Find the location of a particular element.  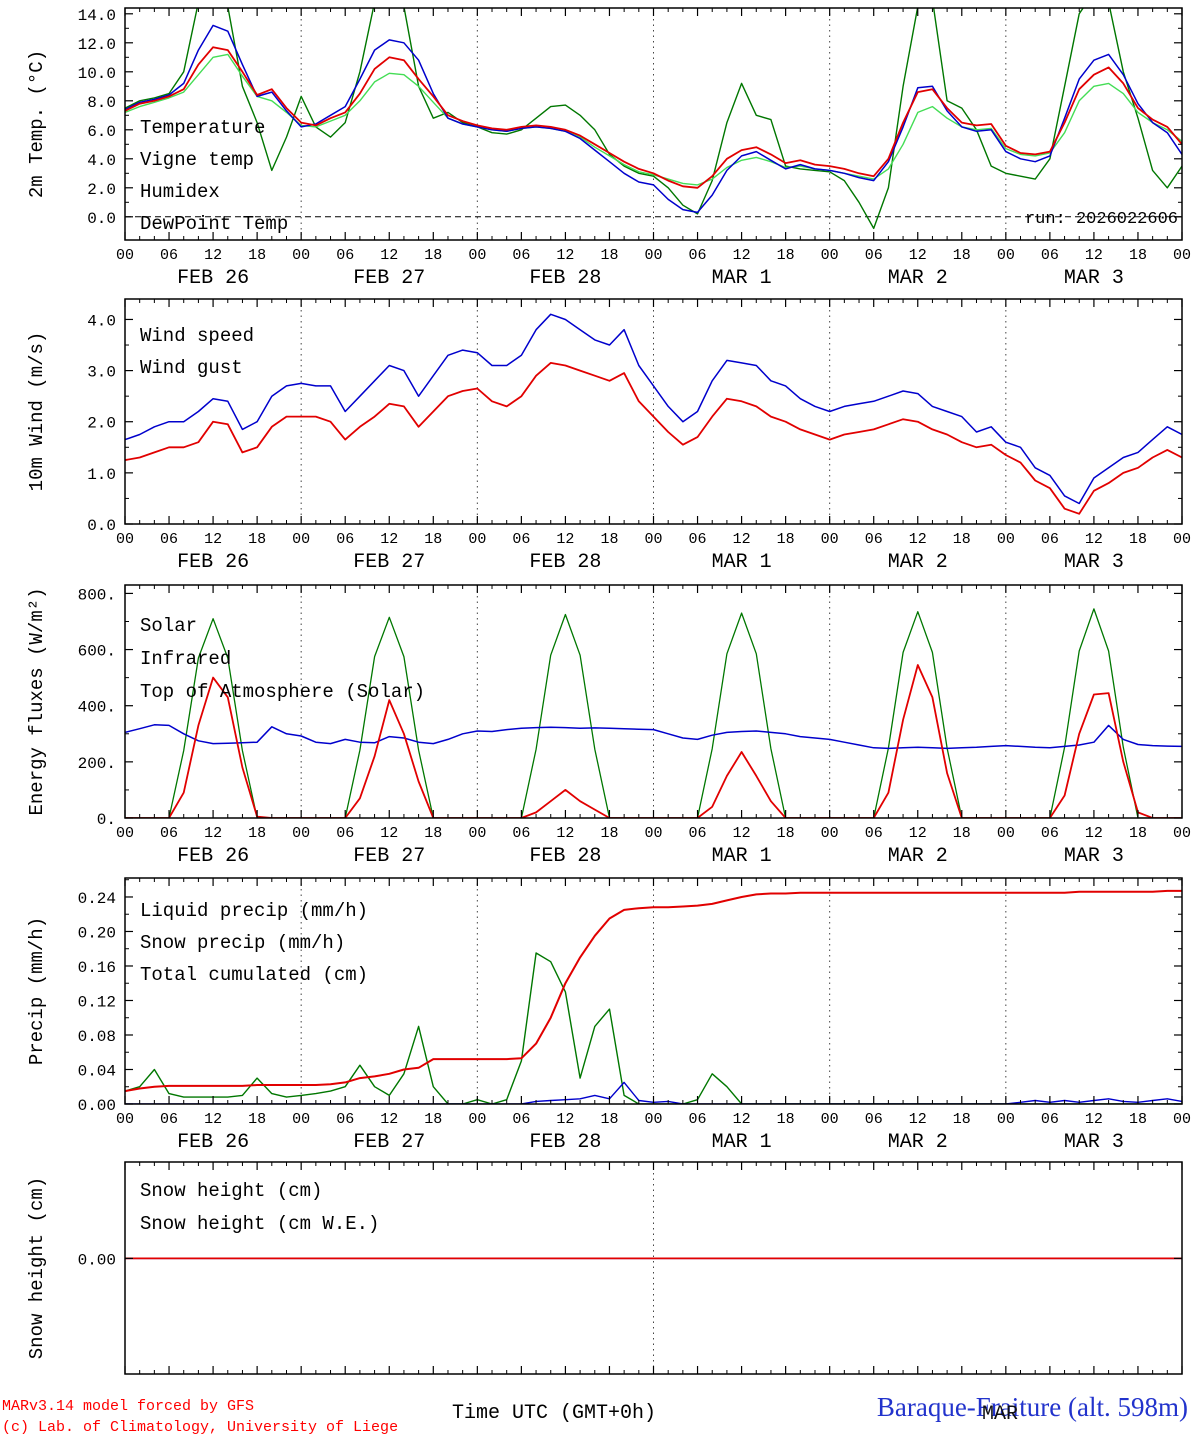

y-tick-label: 0. is located at coordinates (106, 820).